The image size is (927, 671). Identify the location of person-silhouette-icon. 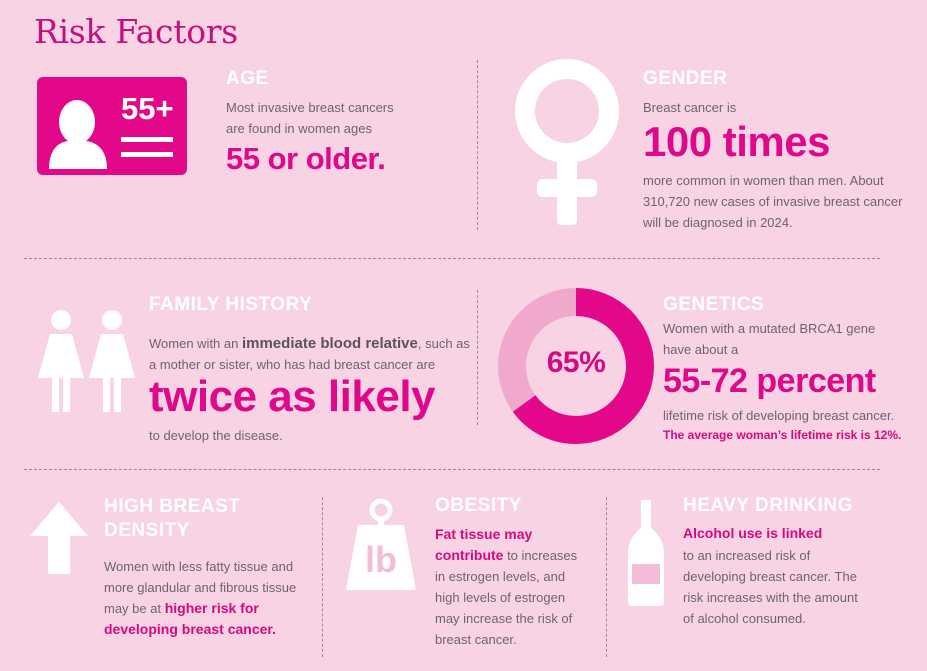
(111, 134).